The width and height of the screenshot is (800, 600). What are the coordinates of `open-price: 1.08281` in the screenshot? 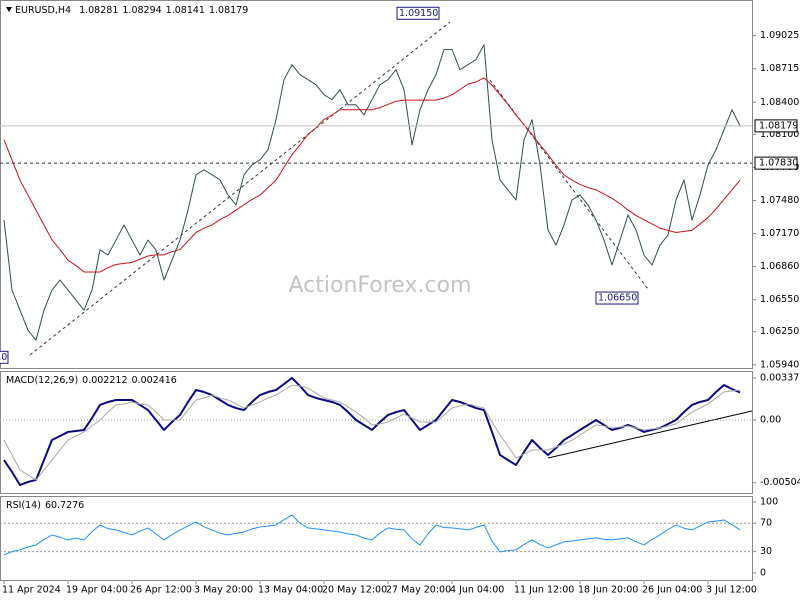 It's located at (98, 10).